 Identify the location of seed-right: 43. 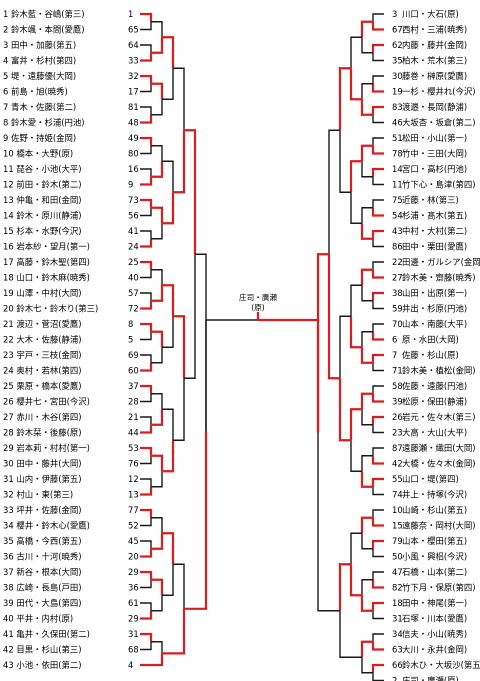
(397, 231).